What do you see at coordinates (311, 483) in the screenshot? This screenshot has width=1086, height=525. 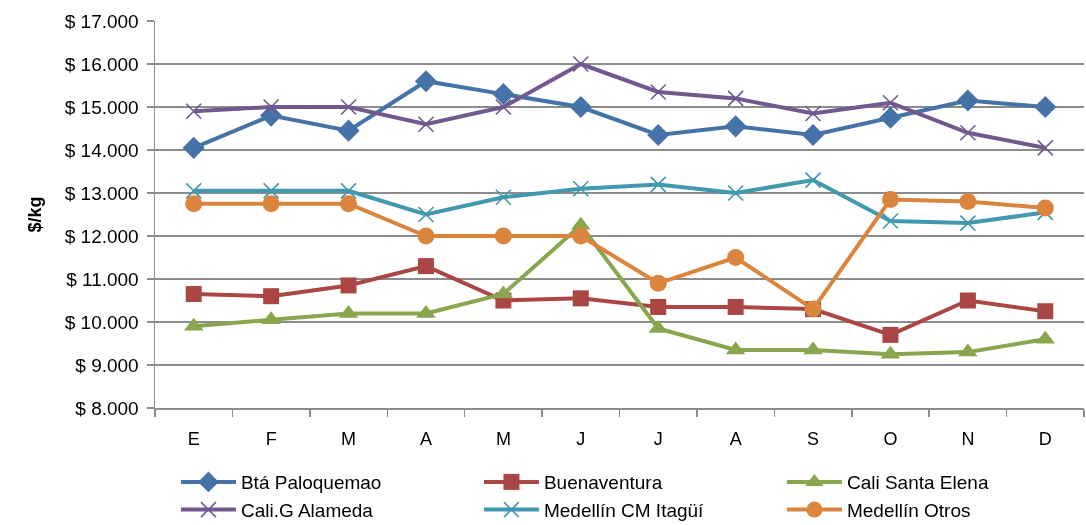 I see `legend-label: Btá Paloquemao` at bounding box center [311, 483].